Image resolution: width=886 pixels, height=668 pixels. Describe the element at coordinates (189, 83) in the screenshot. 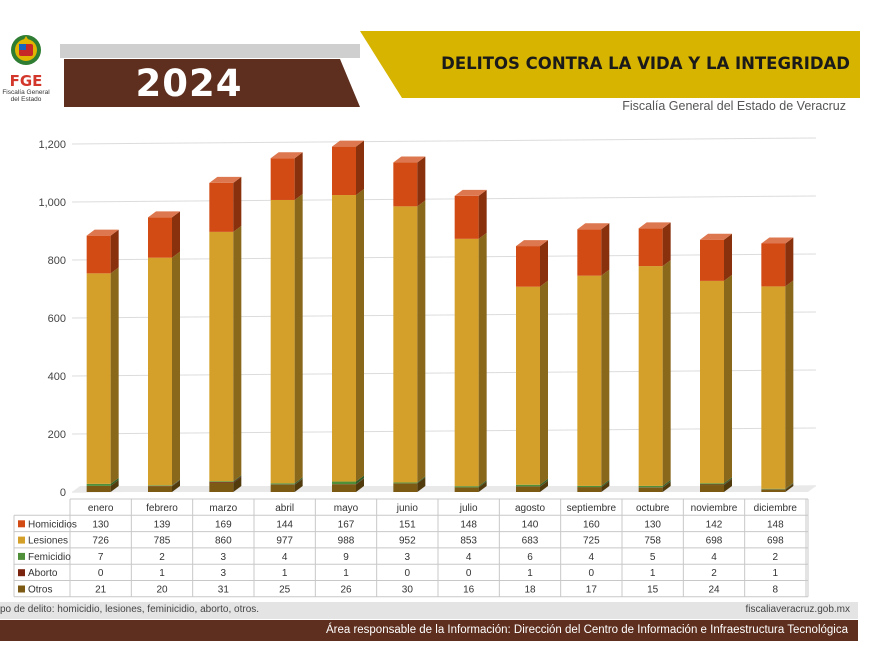

I see `year-label: 2024` at that location.